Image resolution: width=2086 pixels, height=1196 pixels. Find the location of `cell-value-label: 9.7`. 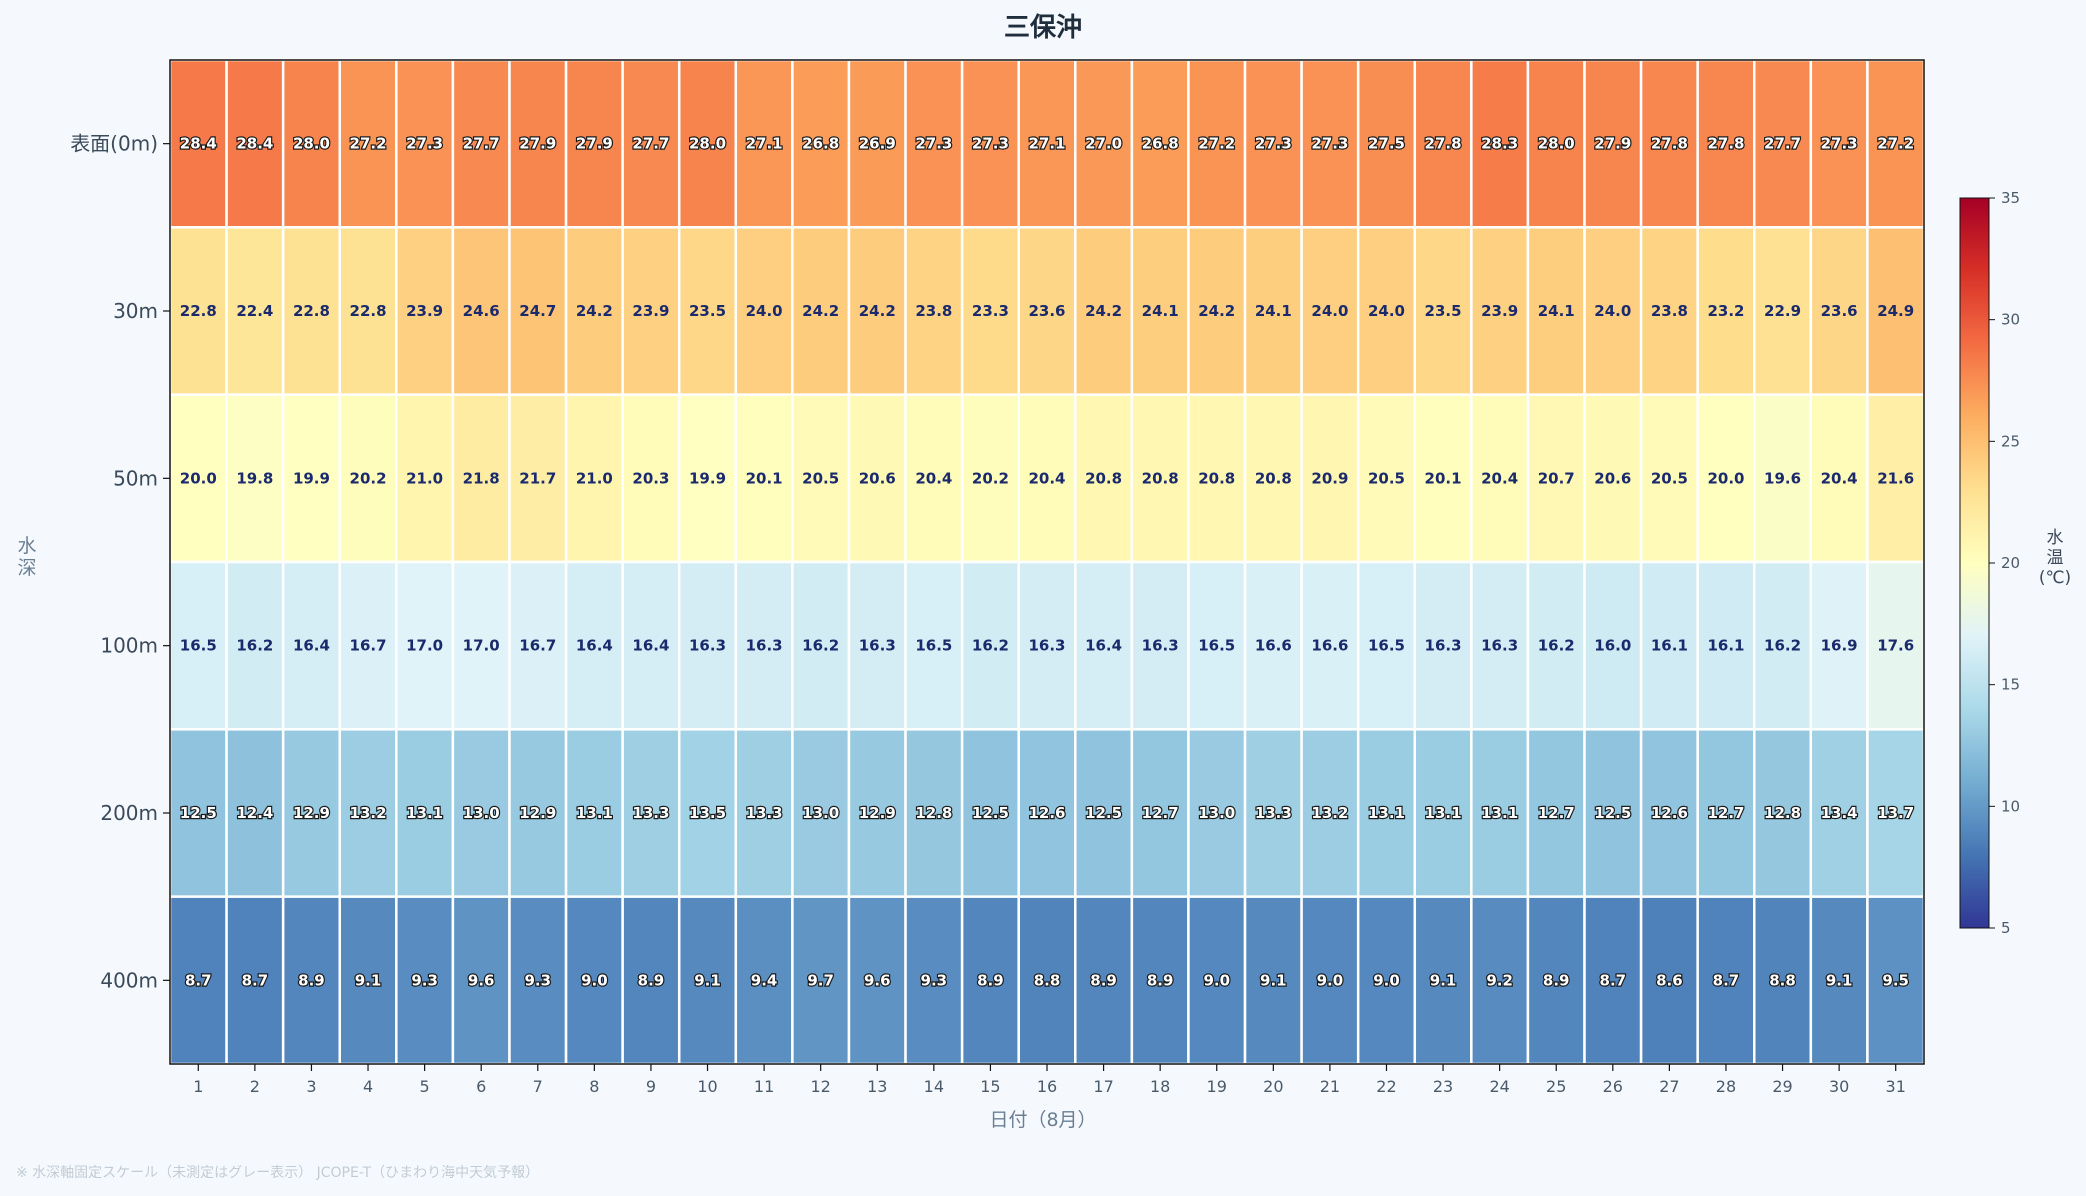

cell-value-label: 9.7 is located at coordinates (820, 980).